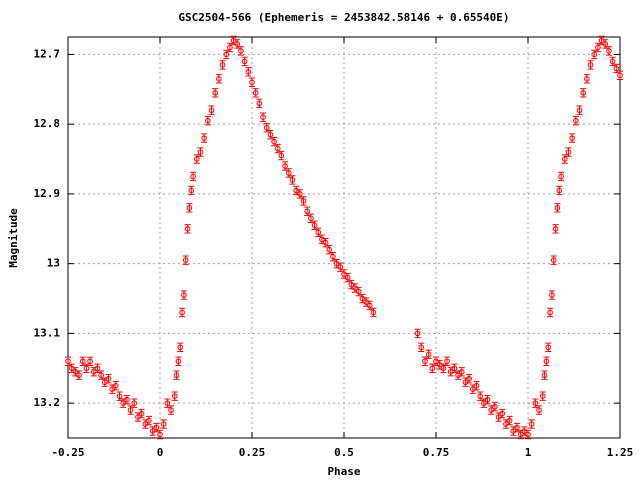 This screenshot has width=640, height=480. I want to click on x-tick-label: 0.5, so click(344, 452).